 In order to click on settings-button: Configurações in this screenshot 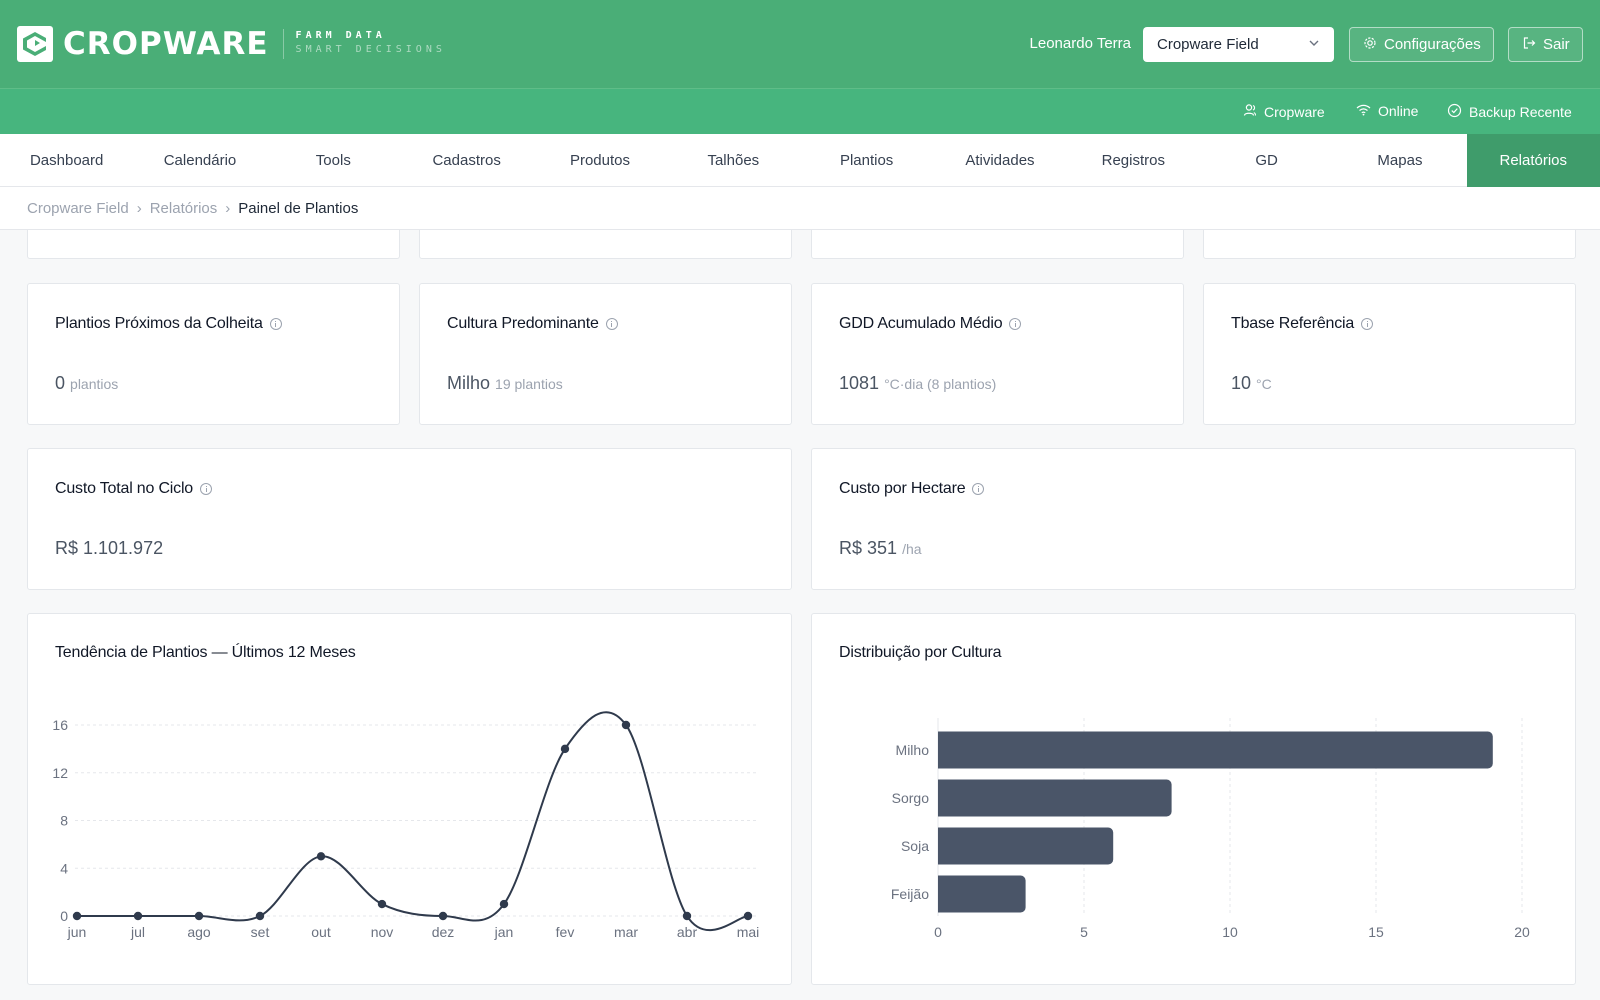, I will do `click(1421, 44)`.